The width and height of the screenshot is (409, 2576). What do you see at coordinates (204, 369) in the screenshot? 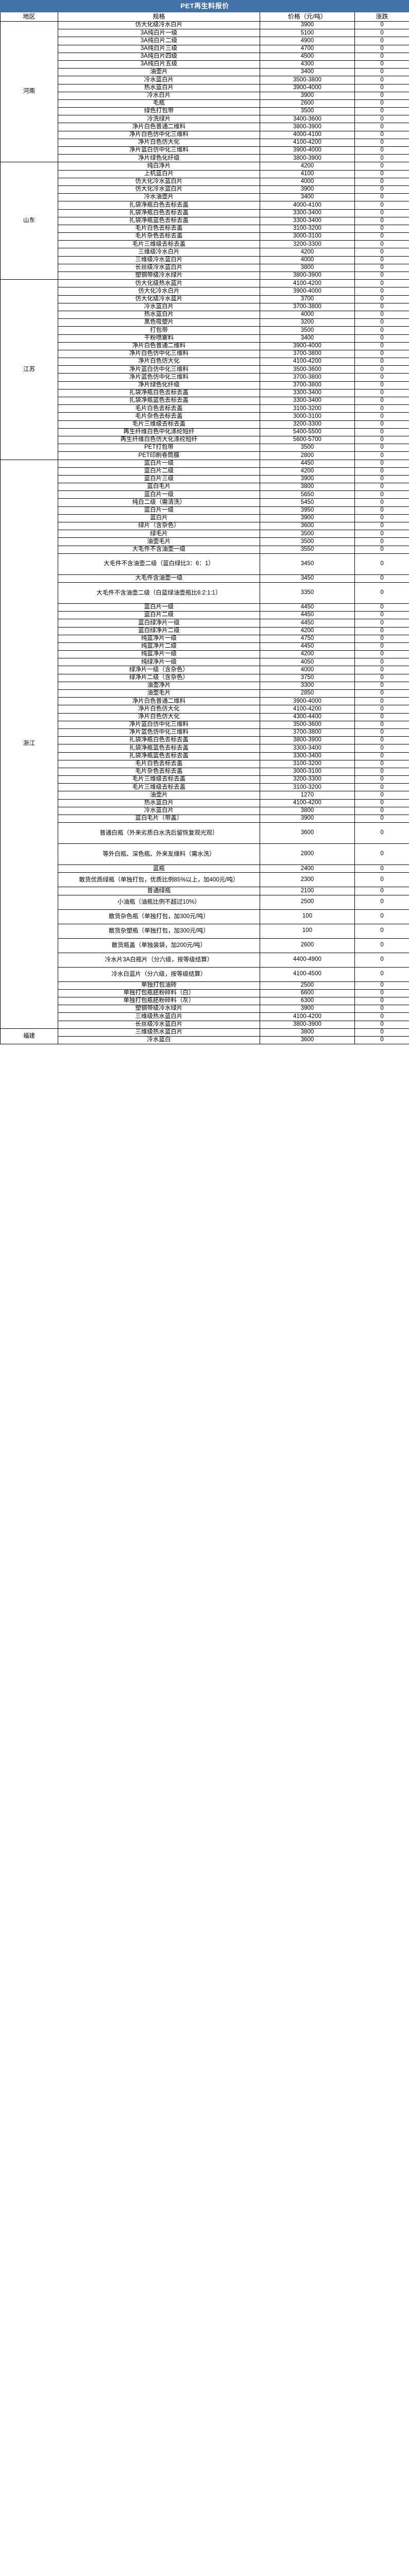
I see `table-row: 江苏 仿大化级热水蓝片 4100-4200 0` at bounding box center [204, 369].